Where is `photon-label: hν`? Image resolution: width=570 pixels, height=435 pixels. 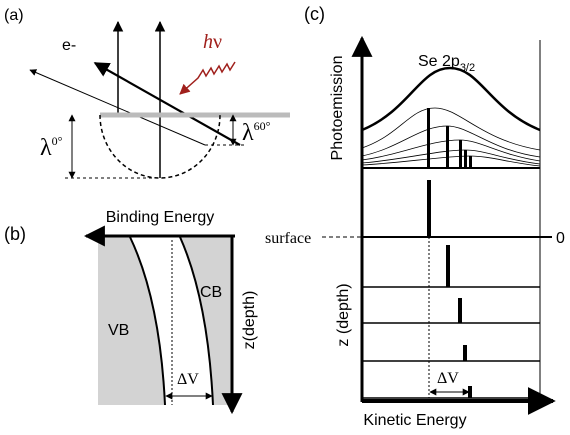 photon-label: hν is located at coordinates (212, 42).